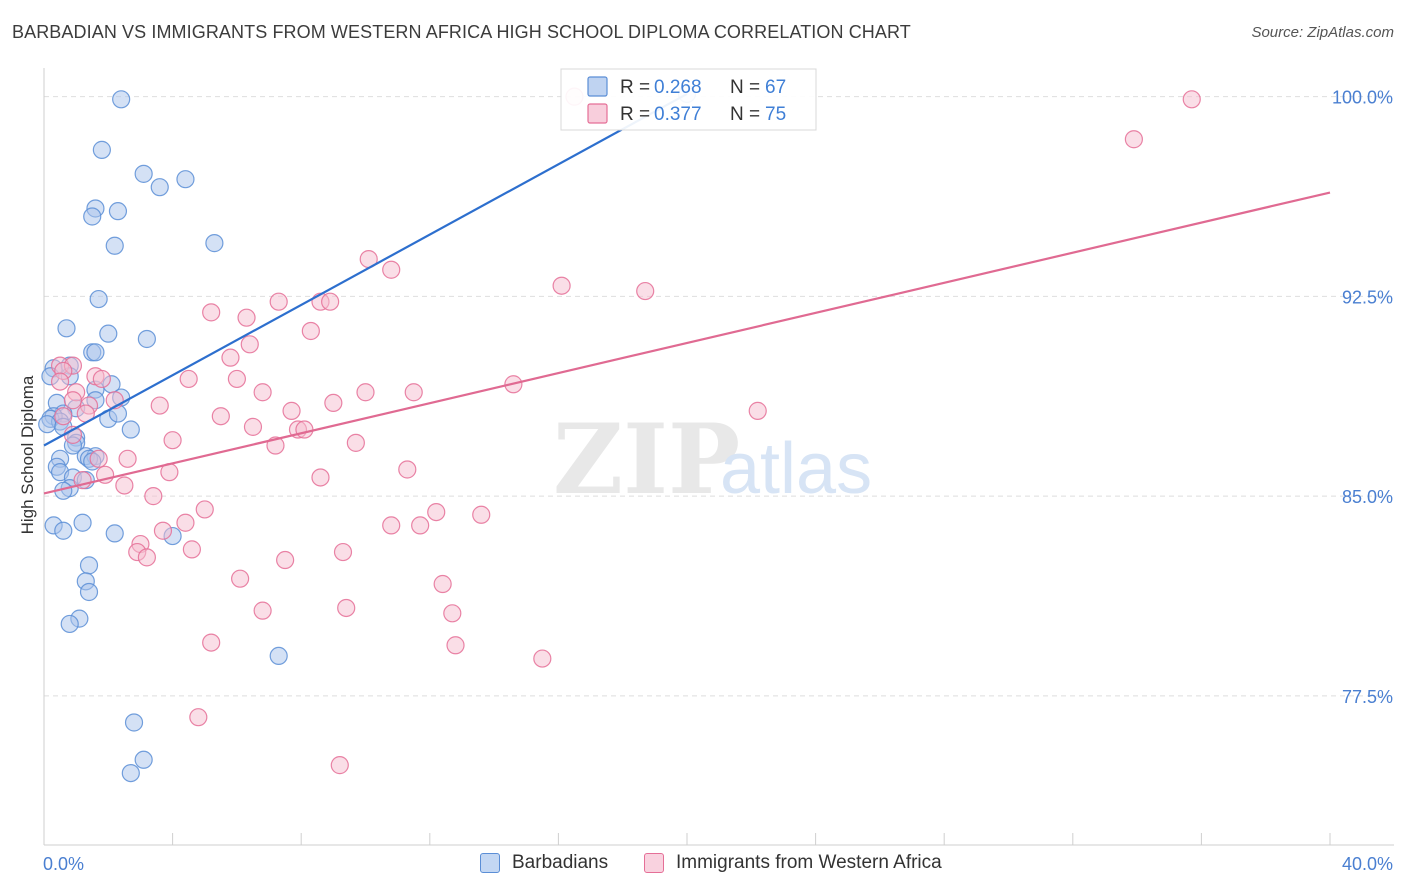 The height and width of the screenshot is (892, 1406). Describe the element at coordinates (1322, 32) in the screenshot. I see `source-label: Source: ZipAtlas.com` at that location.